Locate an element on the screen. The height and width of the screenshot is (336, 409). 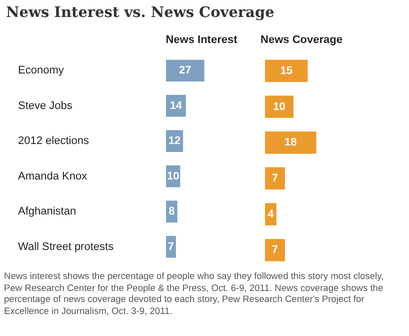
y-tick-label: Afghanistan is located at coordinates (47, 212).